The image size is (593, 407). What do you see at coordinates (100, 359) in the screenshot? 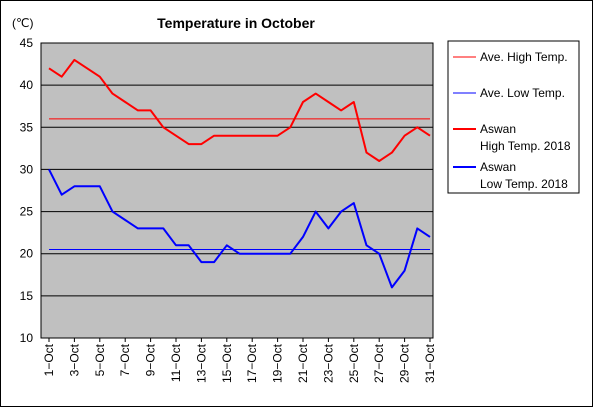
I see `x-tick-label: 5−Oct` at bounding box center [100, 359].